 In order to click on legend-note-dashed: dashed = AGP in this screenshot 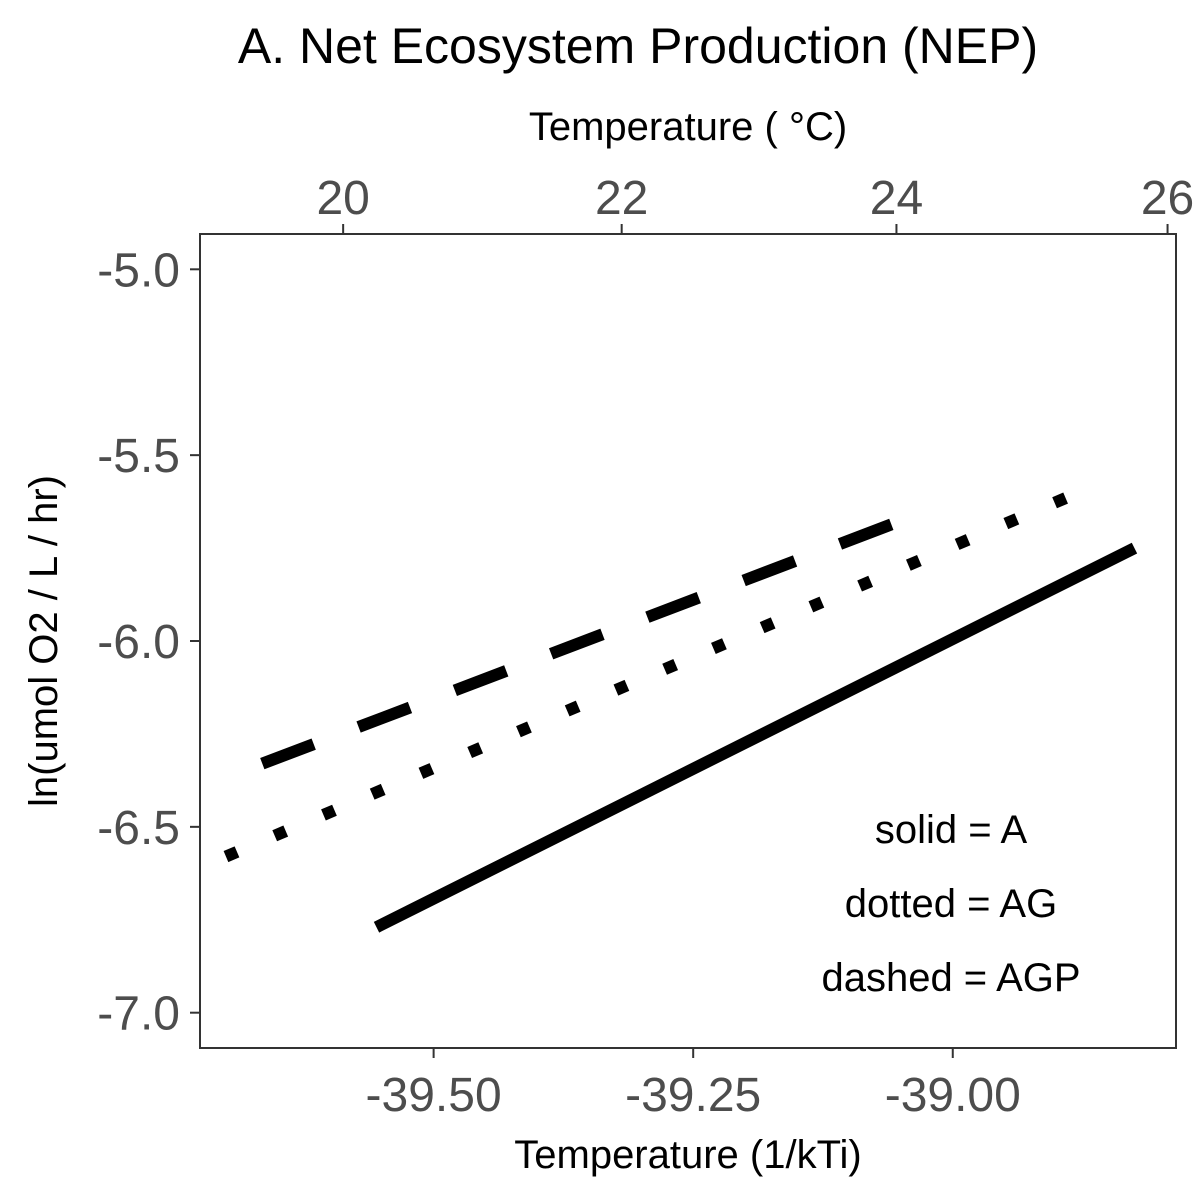, I will do `click(950, 978)`.